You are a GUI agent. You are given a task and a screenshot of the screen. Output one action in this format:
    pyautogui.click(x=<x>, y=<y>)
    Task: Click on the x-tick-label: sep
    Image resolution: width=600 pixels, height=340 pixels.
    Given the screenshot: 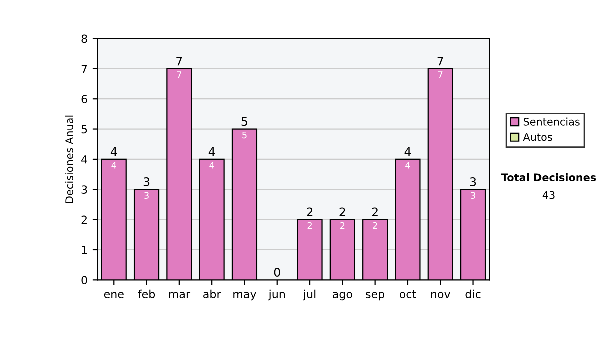 What is the action you would take?
    pyautogui.click(x=375, y=296)
    